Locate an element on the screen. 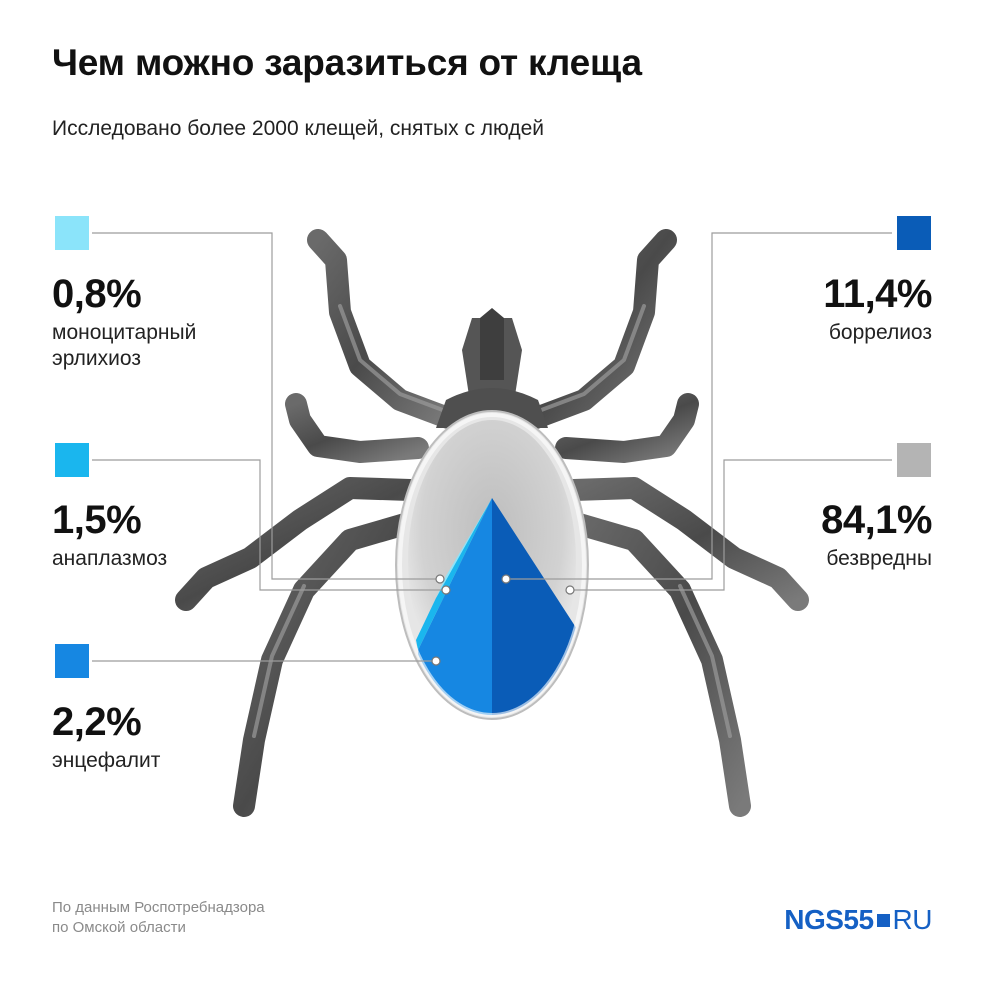  category-label-line: моноцитарный is located at coordinates (124, 332).